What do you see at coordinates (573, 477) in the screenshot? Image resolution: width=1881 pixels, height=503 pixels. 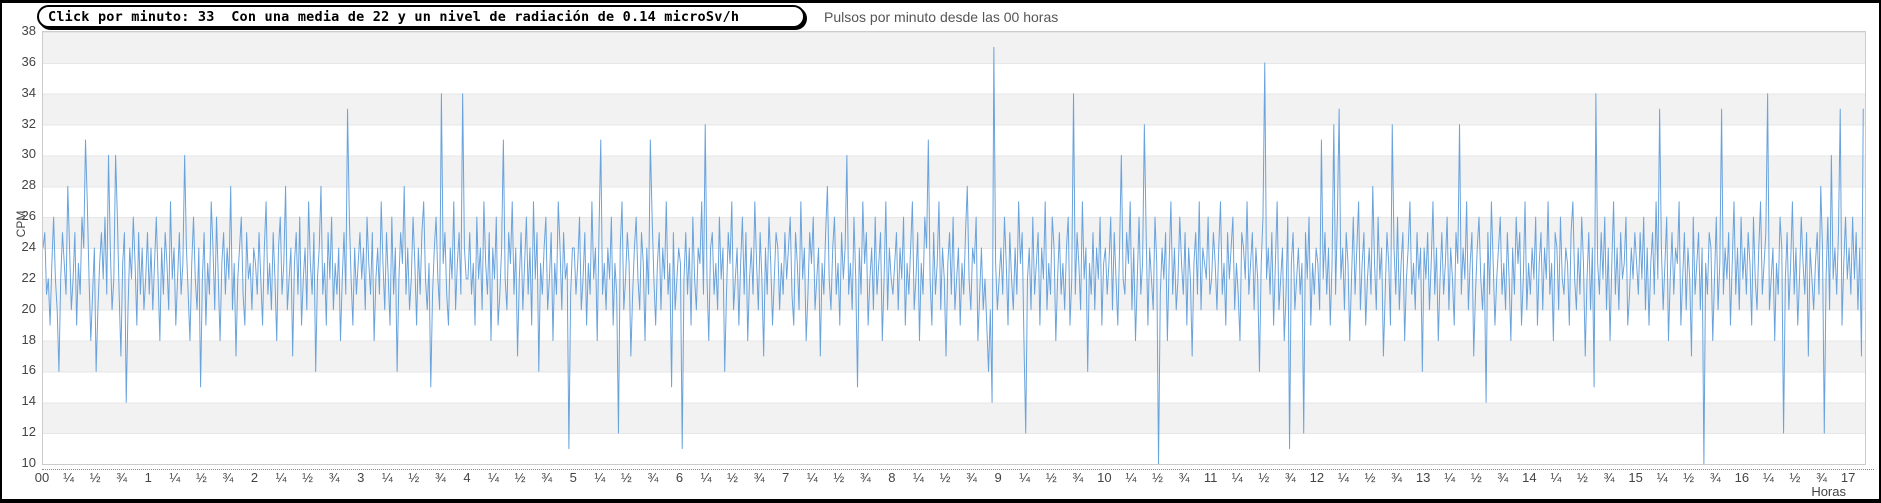 I see `x-tick-label: 5` at bounding box center [573, 477].